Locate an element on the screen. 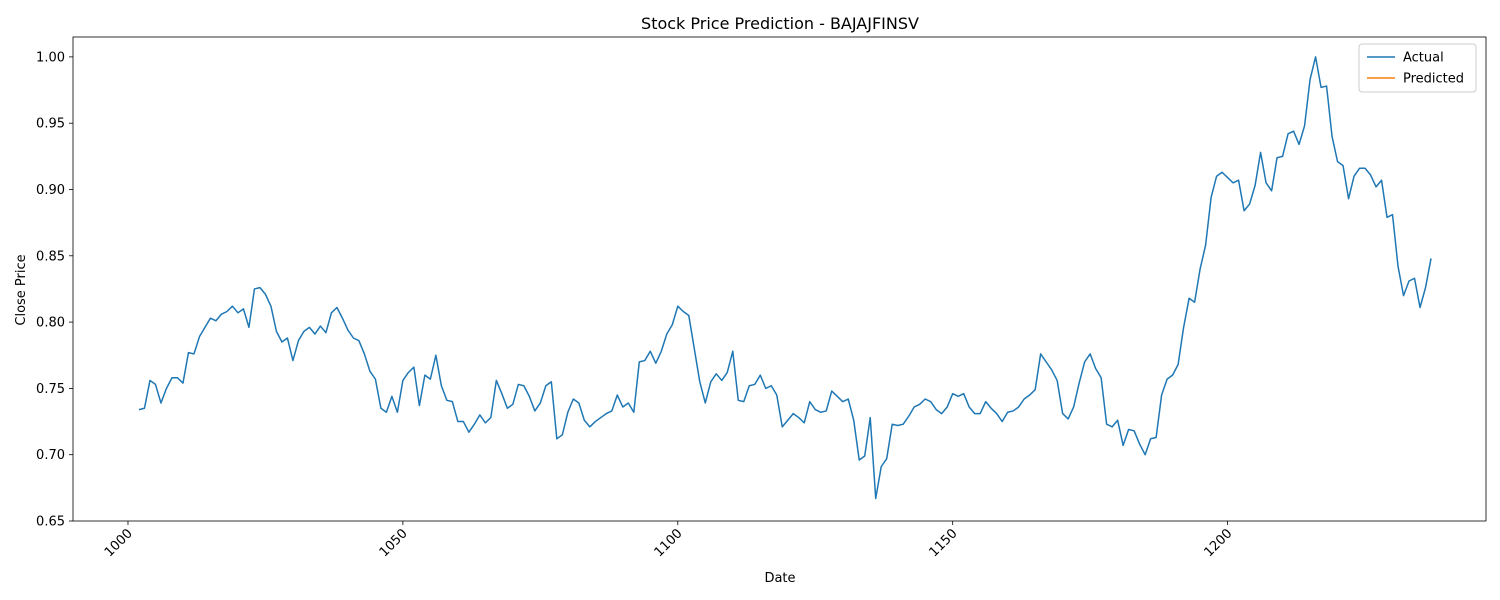 This screenshot has width=1500, height=600. y-tick-label: 0.95 is located at coordinates (50, 124).